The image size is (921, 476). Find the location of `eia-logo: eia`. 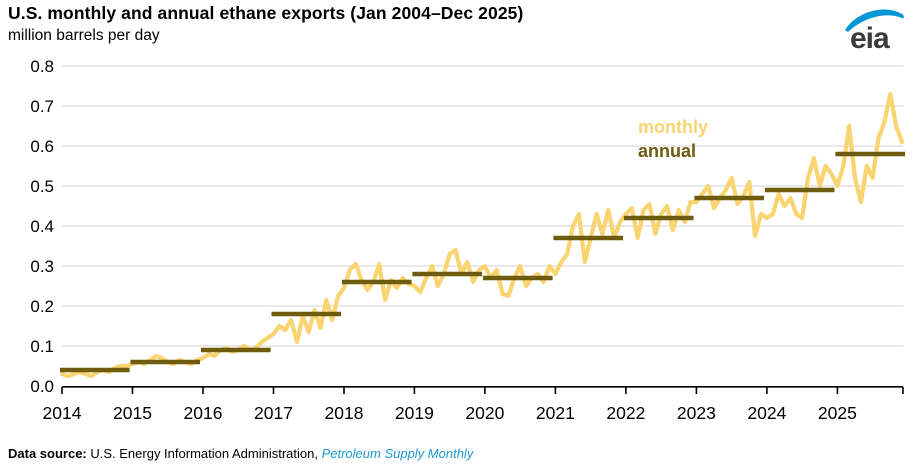

eia-logo: eia is located at coordinates (875, 30).